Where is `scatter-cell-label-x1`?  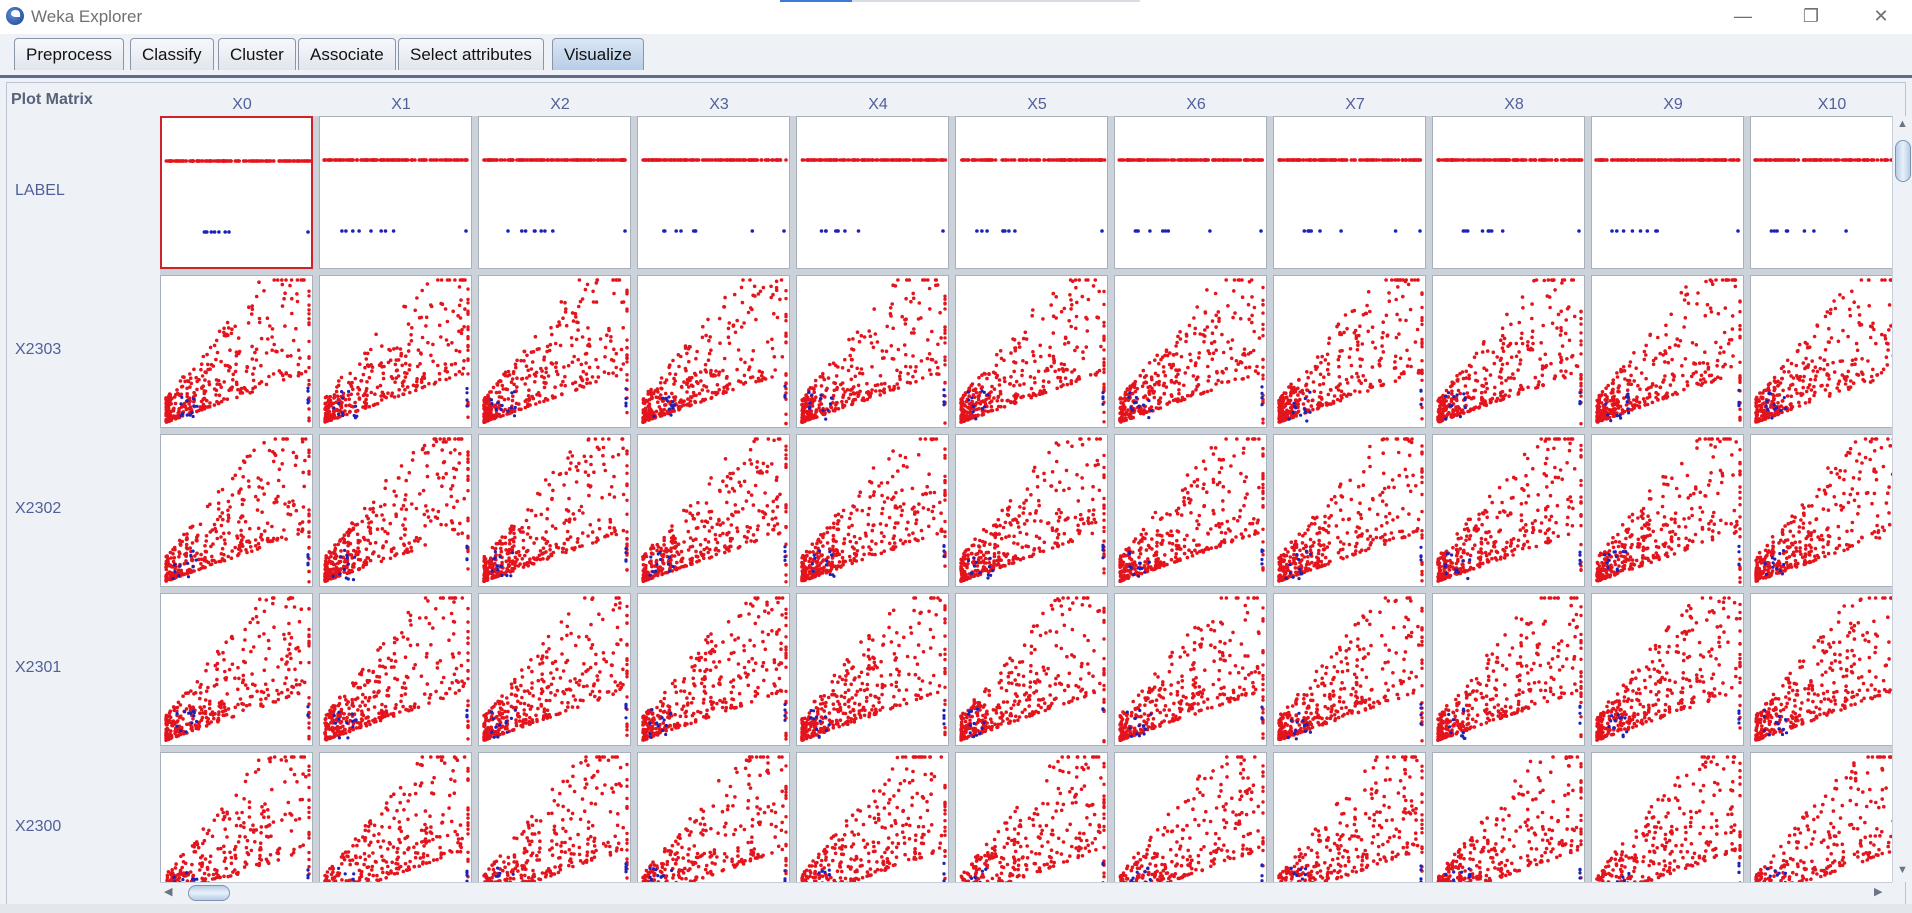
scatter-cell-label-x1 is located at coordinates (395, 192).